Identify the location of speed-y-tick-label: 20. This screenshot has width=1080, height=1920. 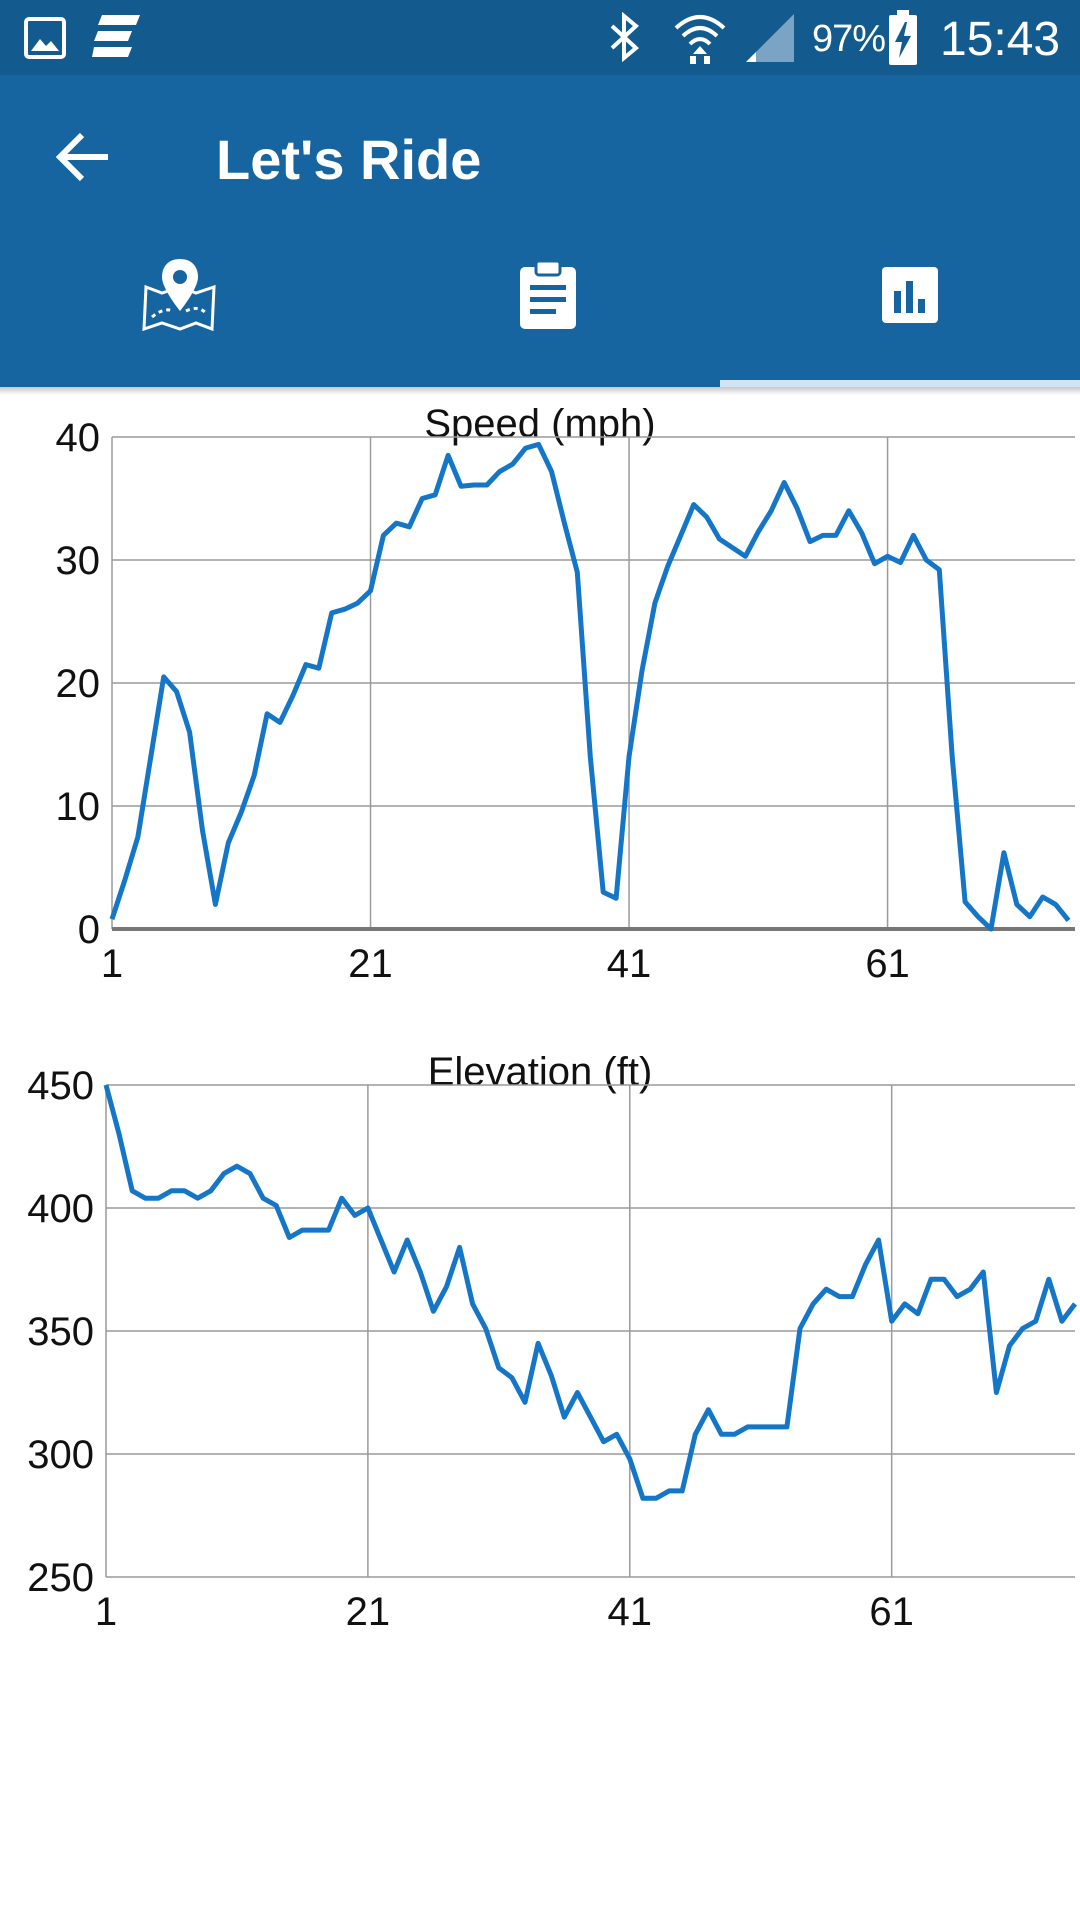
(78, 684).